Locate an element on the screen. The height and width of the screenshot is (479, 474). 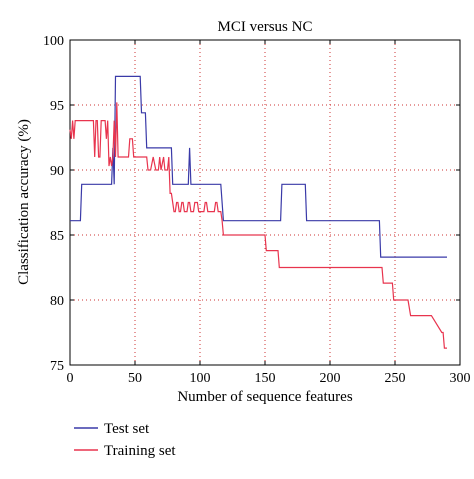
legend: Test set Training set is located at coordinates (125, 440).